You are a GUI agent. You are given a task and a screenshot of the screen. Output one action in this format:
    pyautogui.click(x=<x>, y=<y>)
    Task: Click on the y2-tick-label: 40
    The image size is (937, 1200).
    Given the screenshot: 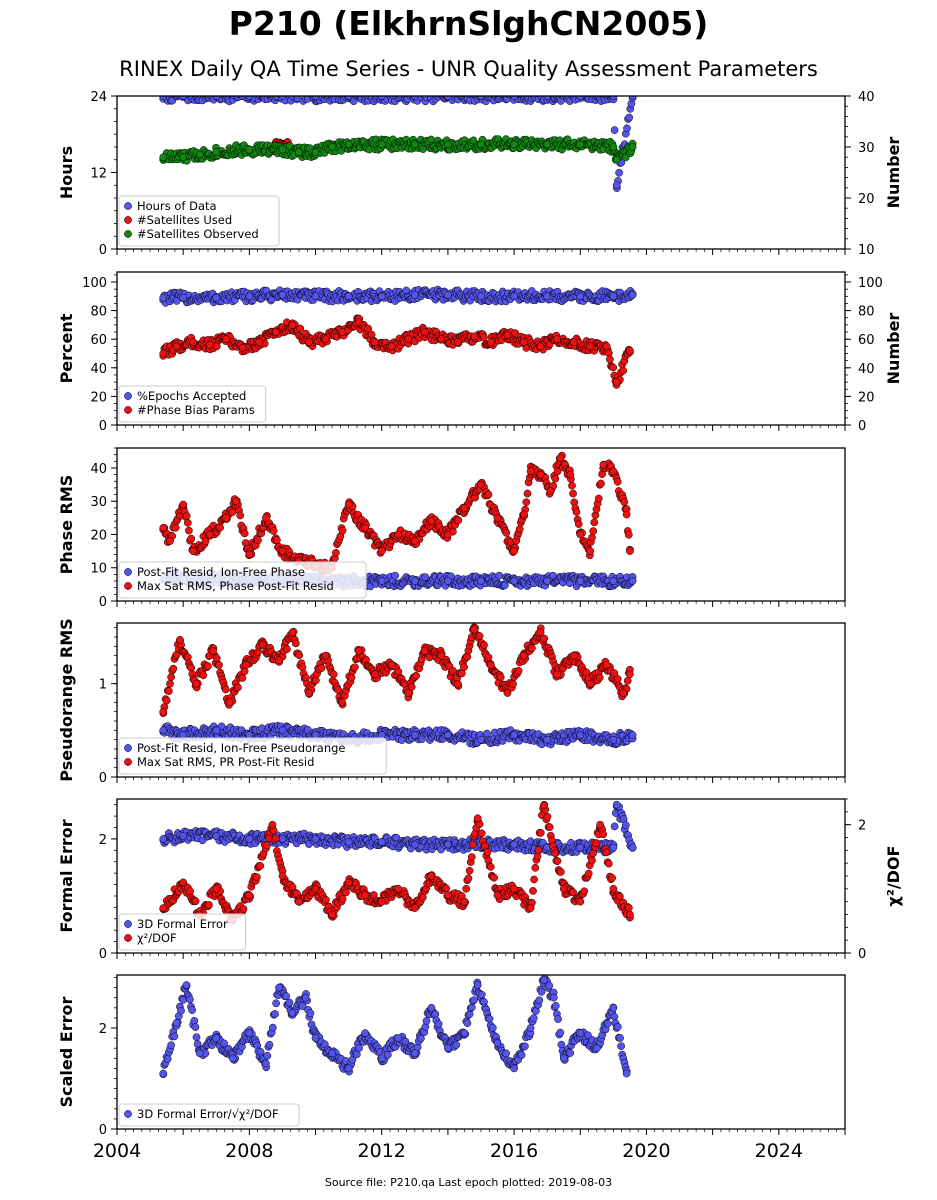 What is the action you would take?
    pyautogui.click(x=866, y=97)
    